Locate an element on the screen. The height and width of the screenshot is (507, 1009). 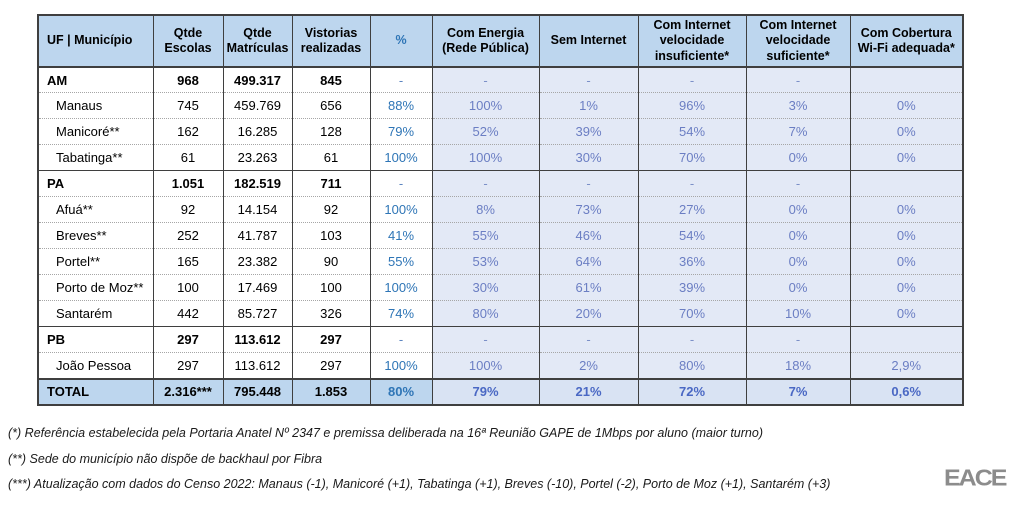
cell-internet-suf: 18% is located at coordinates (798, 365).